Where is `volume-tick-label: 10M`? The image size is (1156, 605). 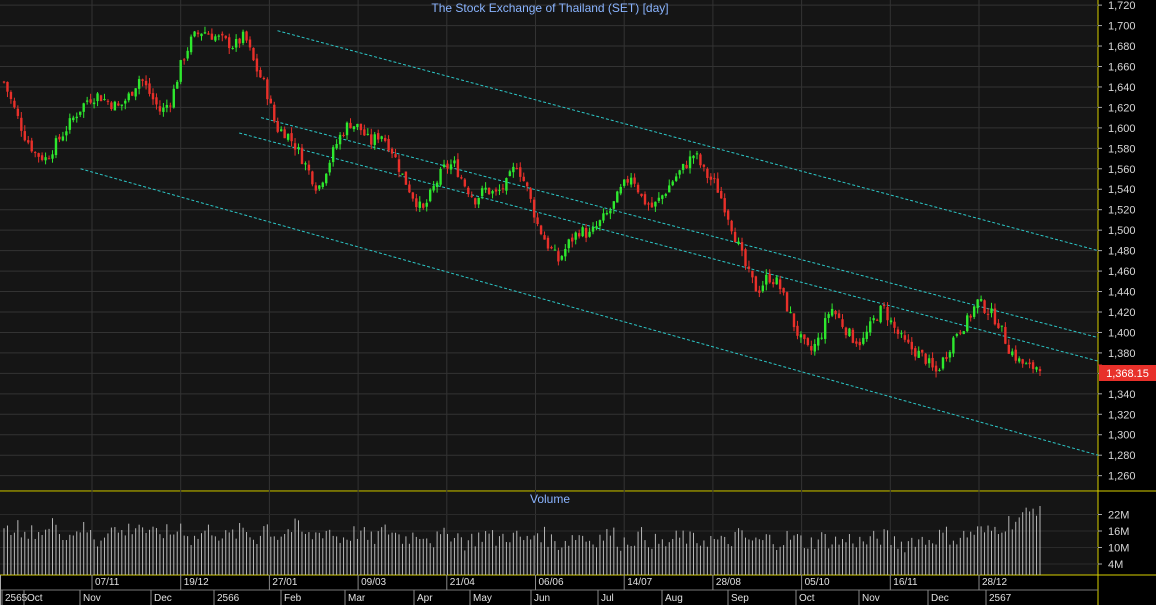
volume-tick-label: 10M is located at coordinates (1118, 549).